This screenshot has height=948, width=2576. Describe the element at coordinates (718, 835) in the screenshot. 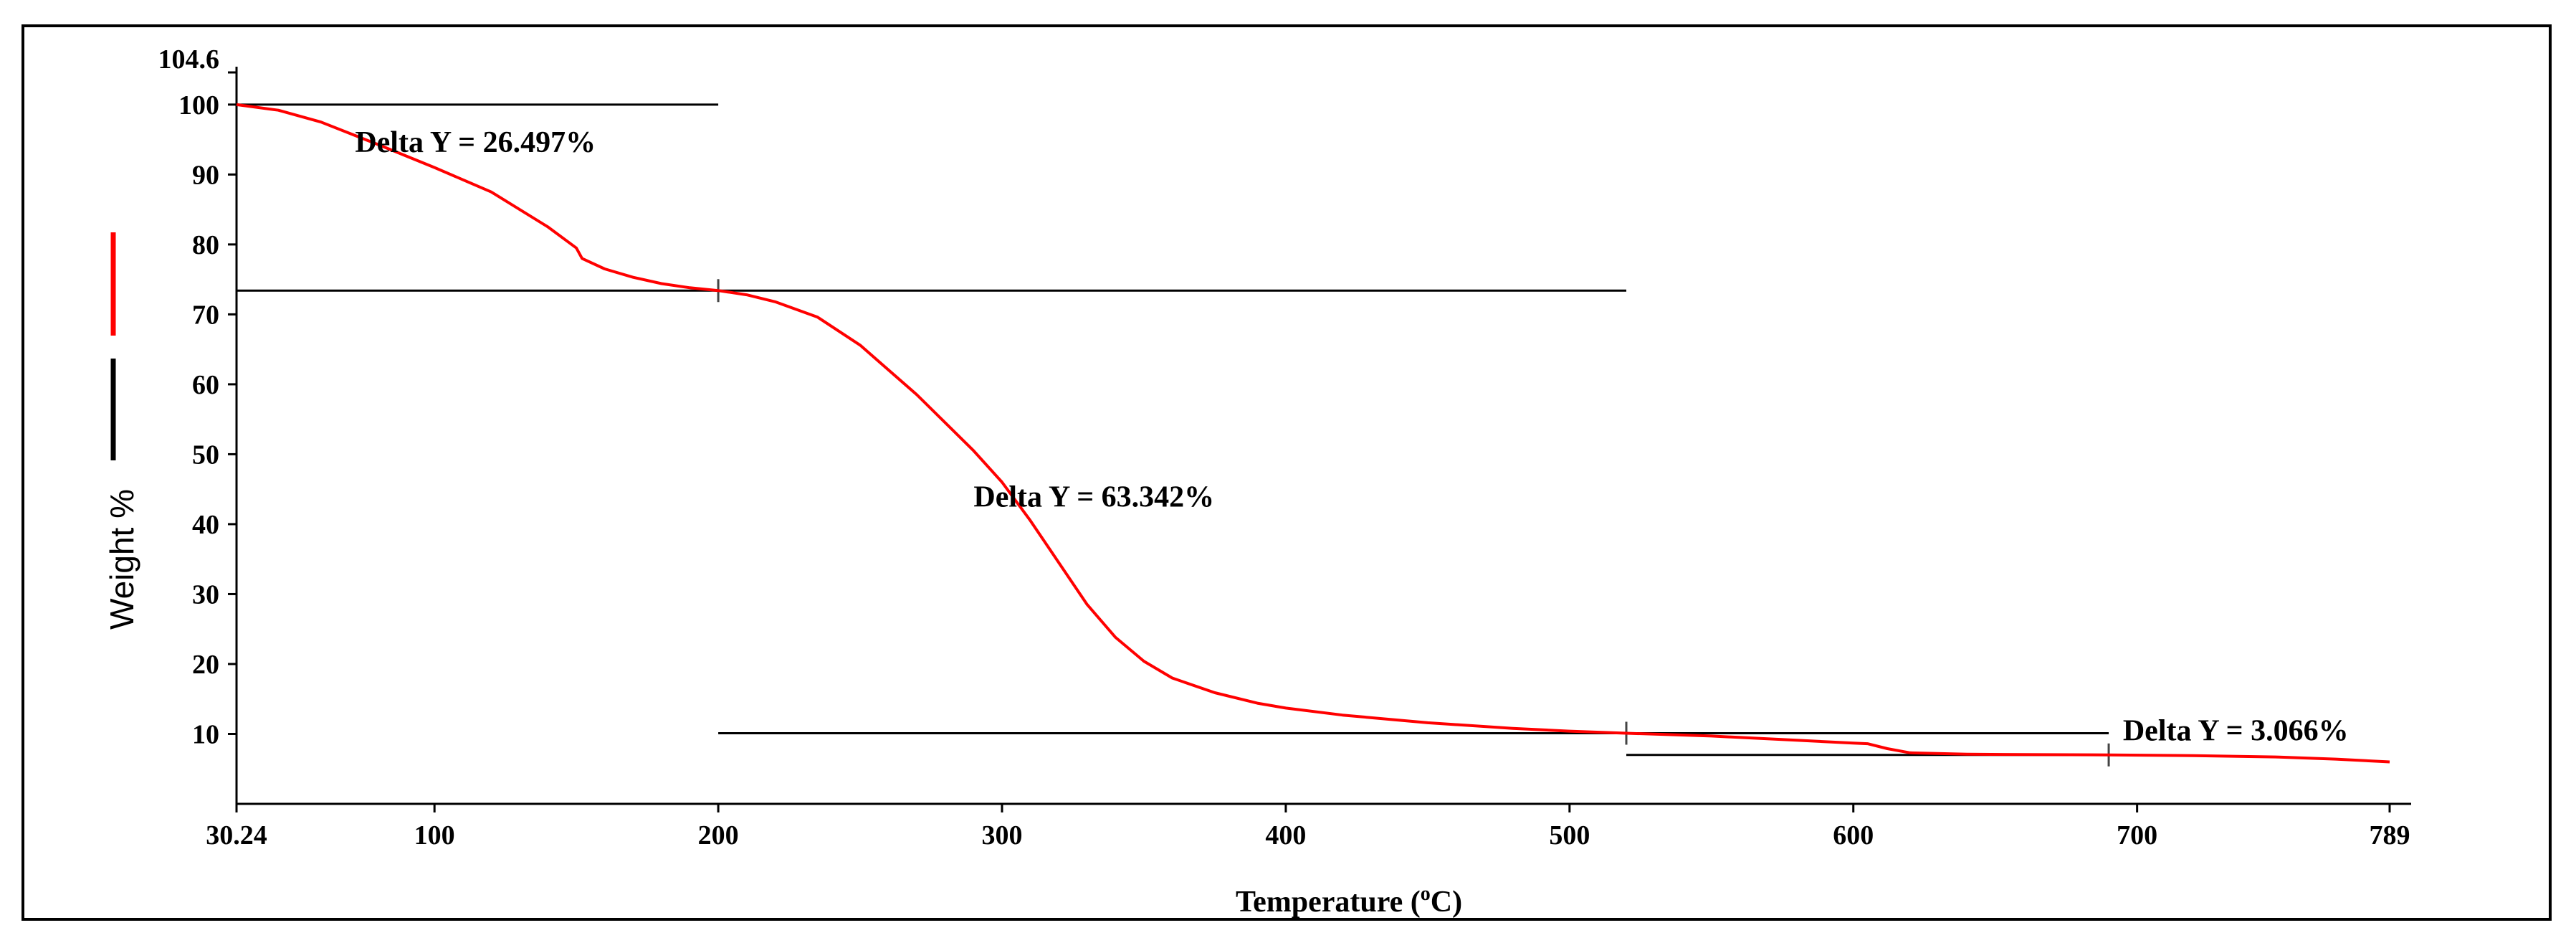

I see `x-tick-label: 200` at that location.